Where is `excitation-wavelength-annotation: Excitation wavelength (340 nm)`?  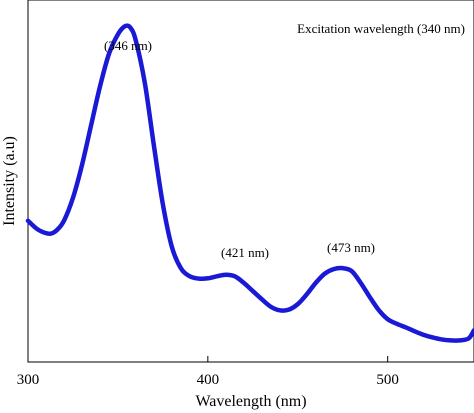
excitation-wavelength-annotation: Excitation wavelength (340 nm) is located at coordinates (381, 28).